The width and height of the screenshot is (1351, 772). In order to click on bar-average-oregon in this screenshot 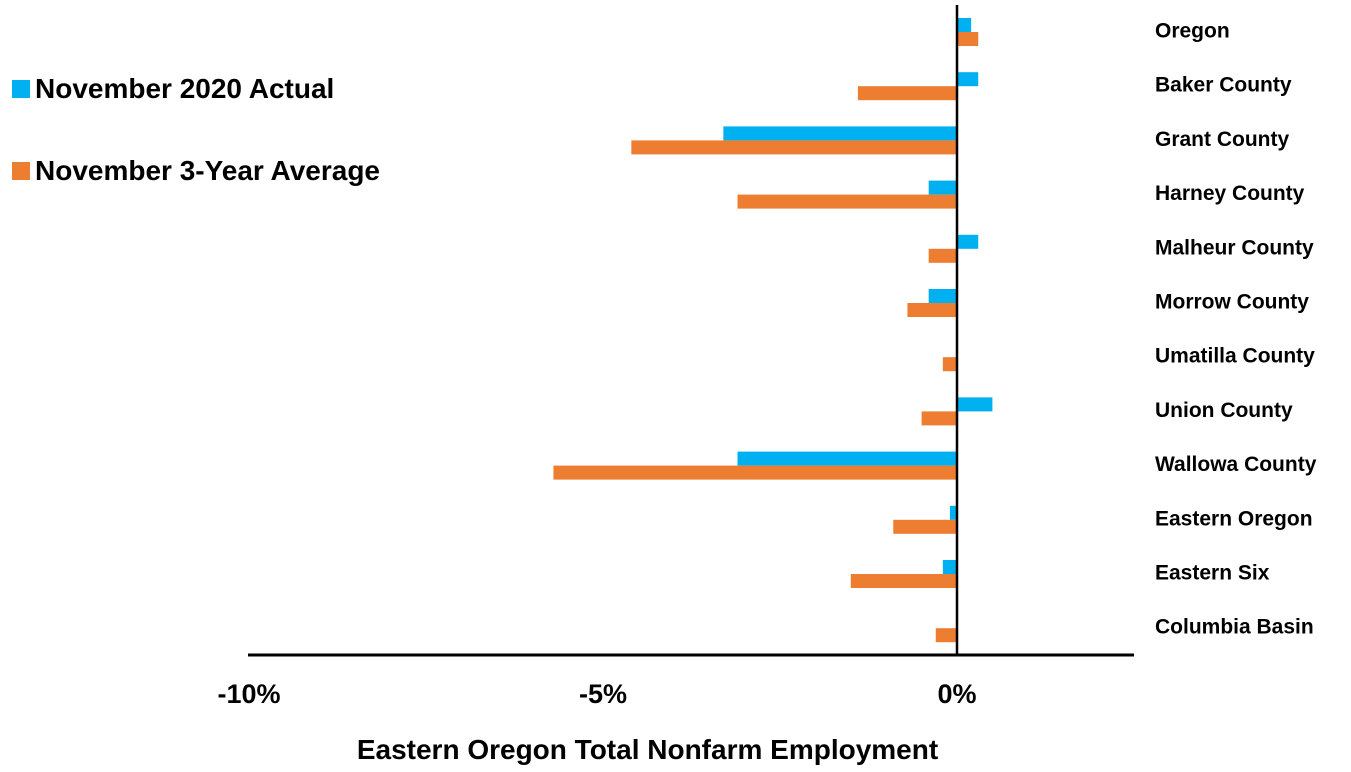, I will do `click(968, 39)`.